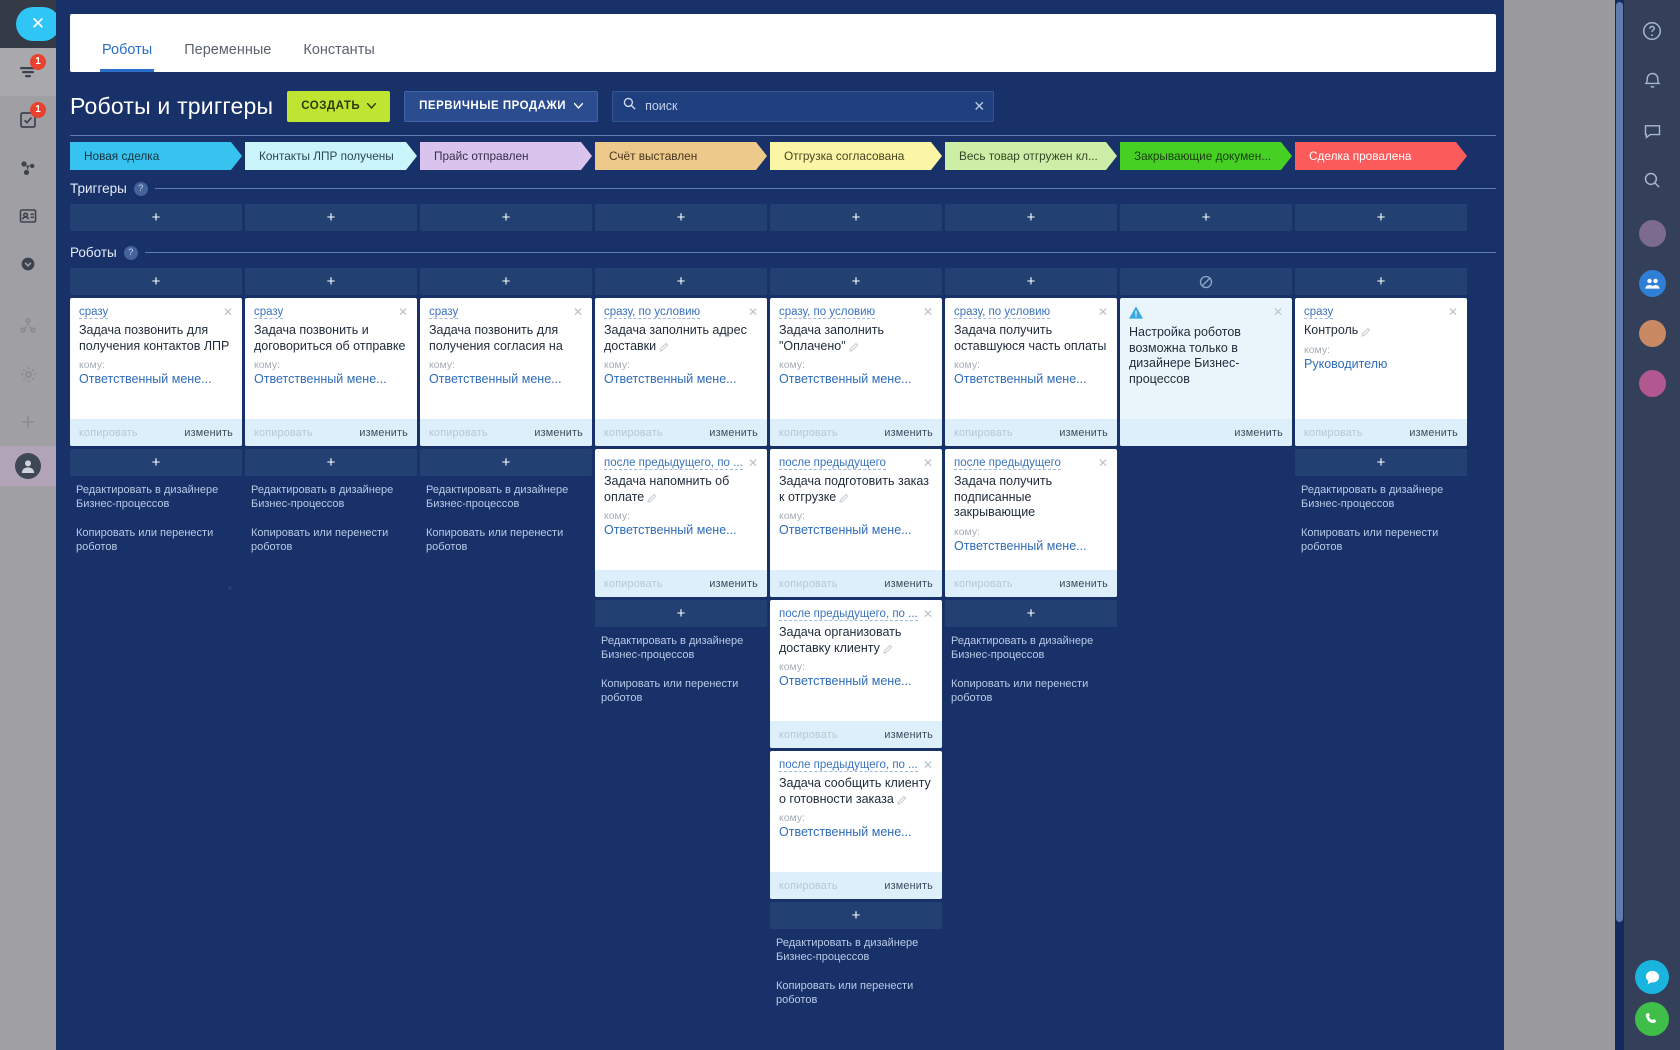 The image size is (1680, 1050). I want to click on question-mark-icon: ?, so click(140, 188).